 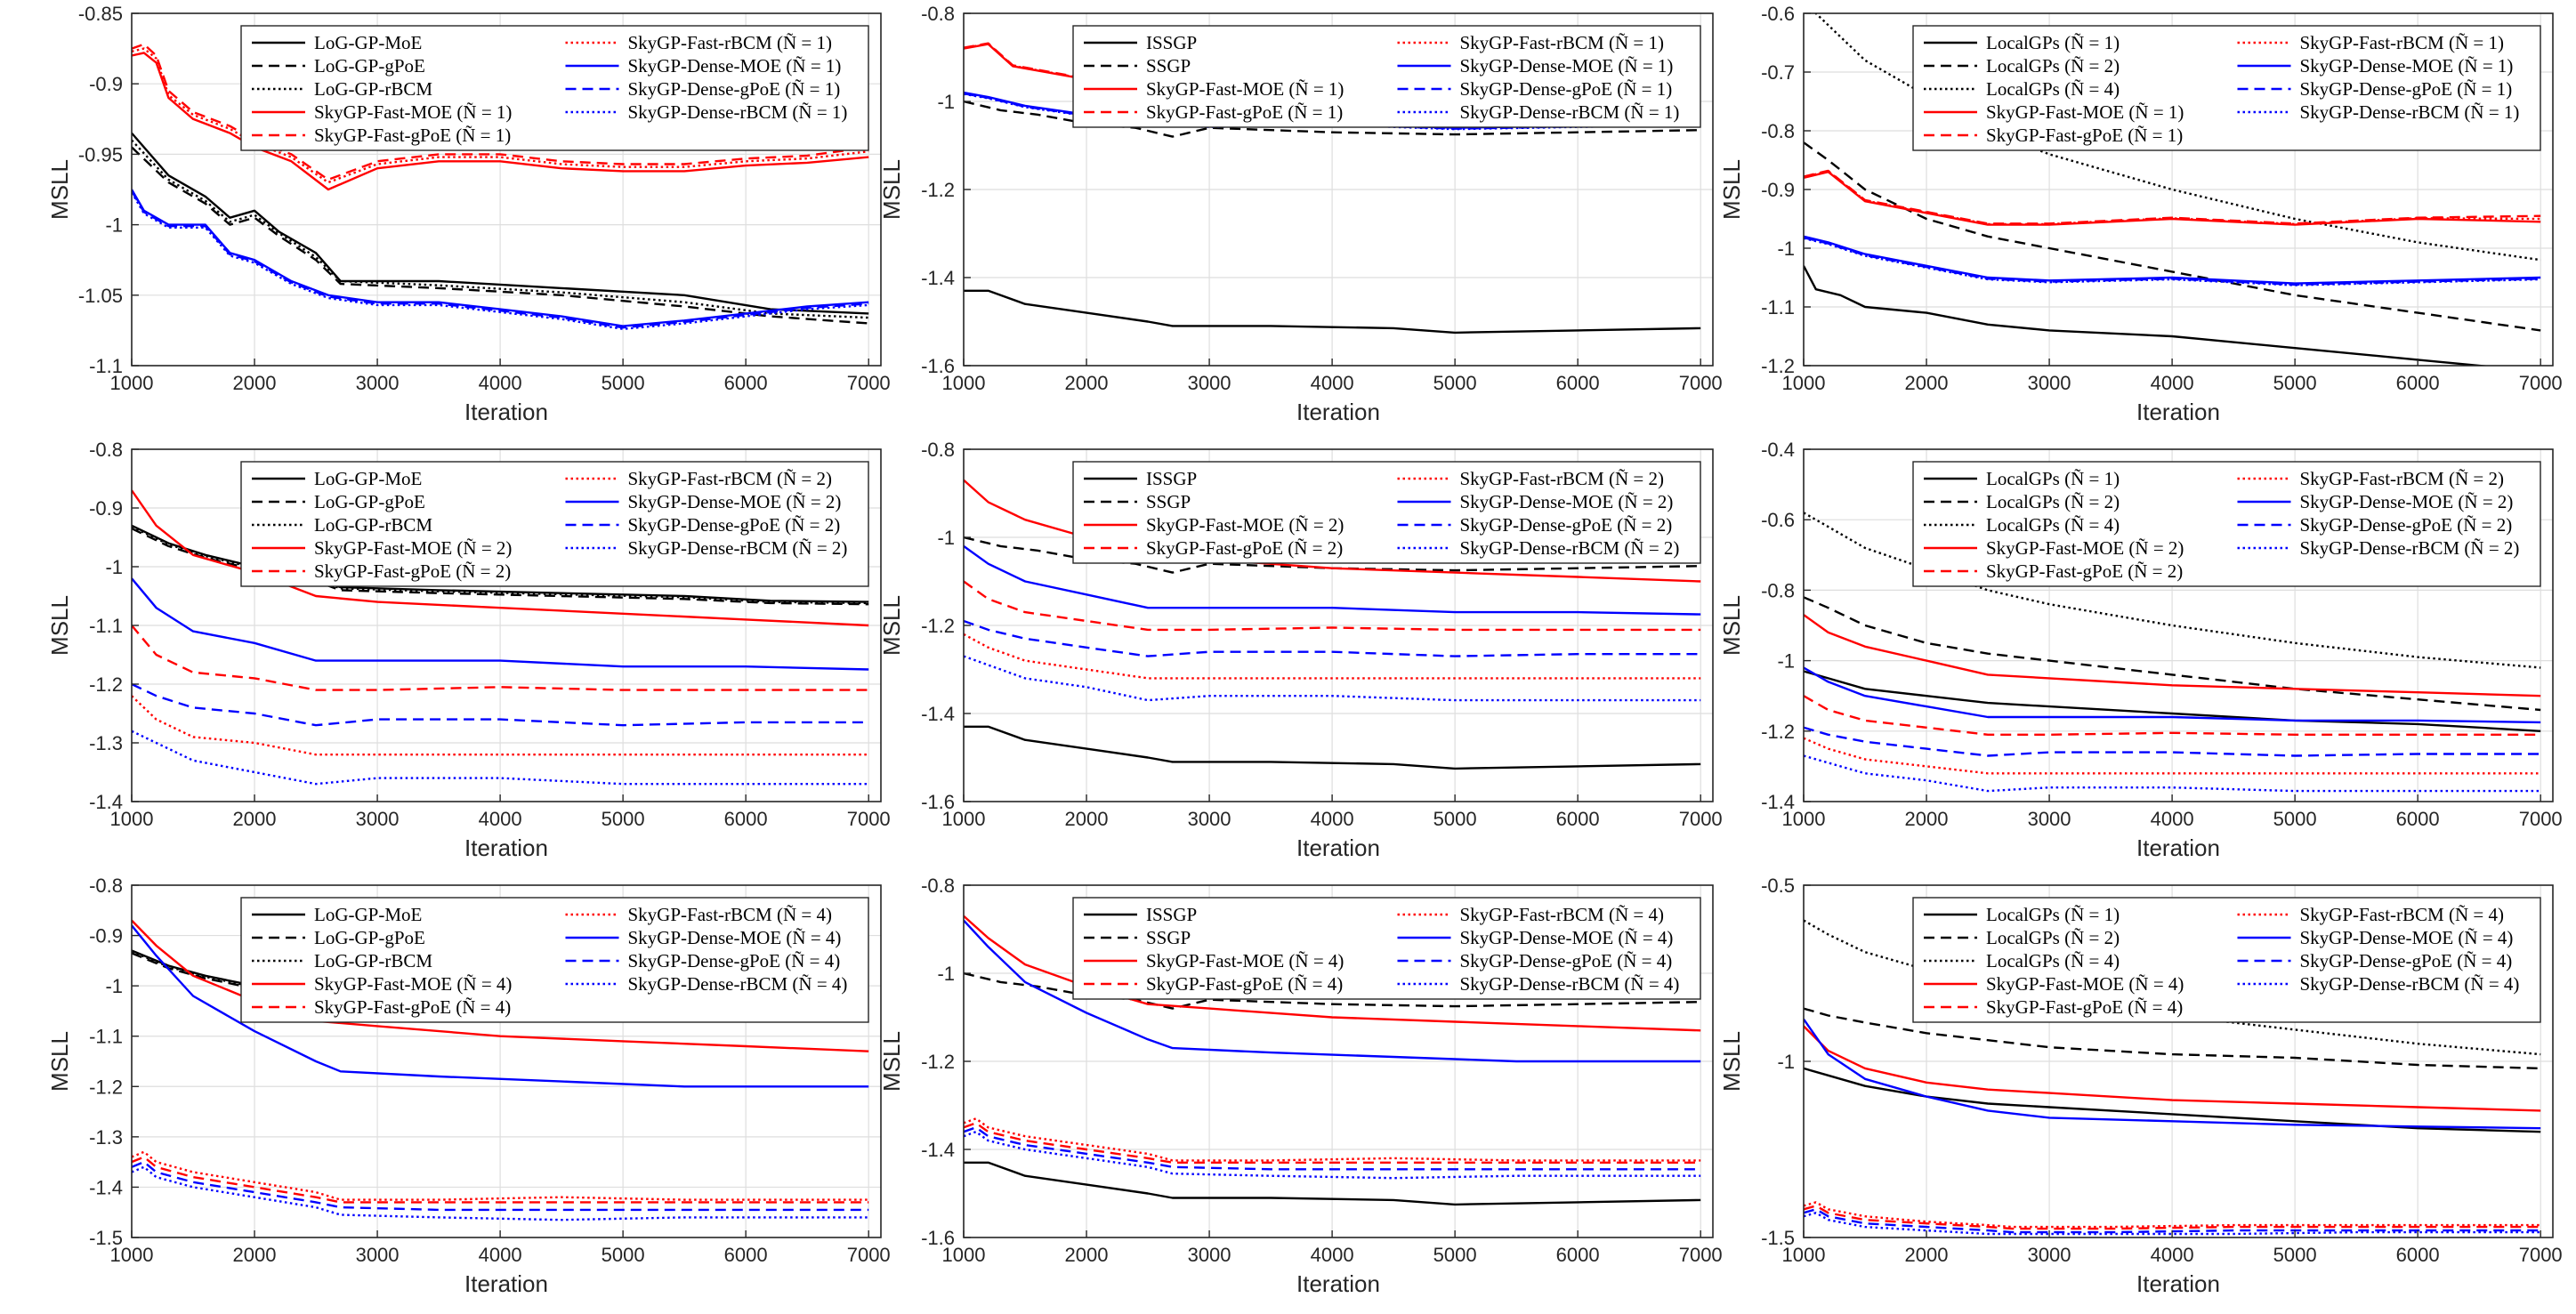 What do you see at coordinates (368, 479) in the screenshot?
I see `legend-entry-label: LoG-GP-MoE` at bounding box center [368, 479].